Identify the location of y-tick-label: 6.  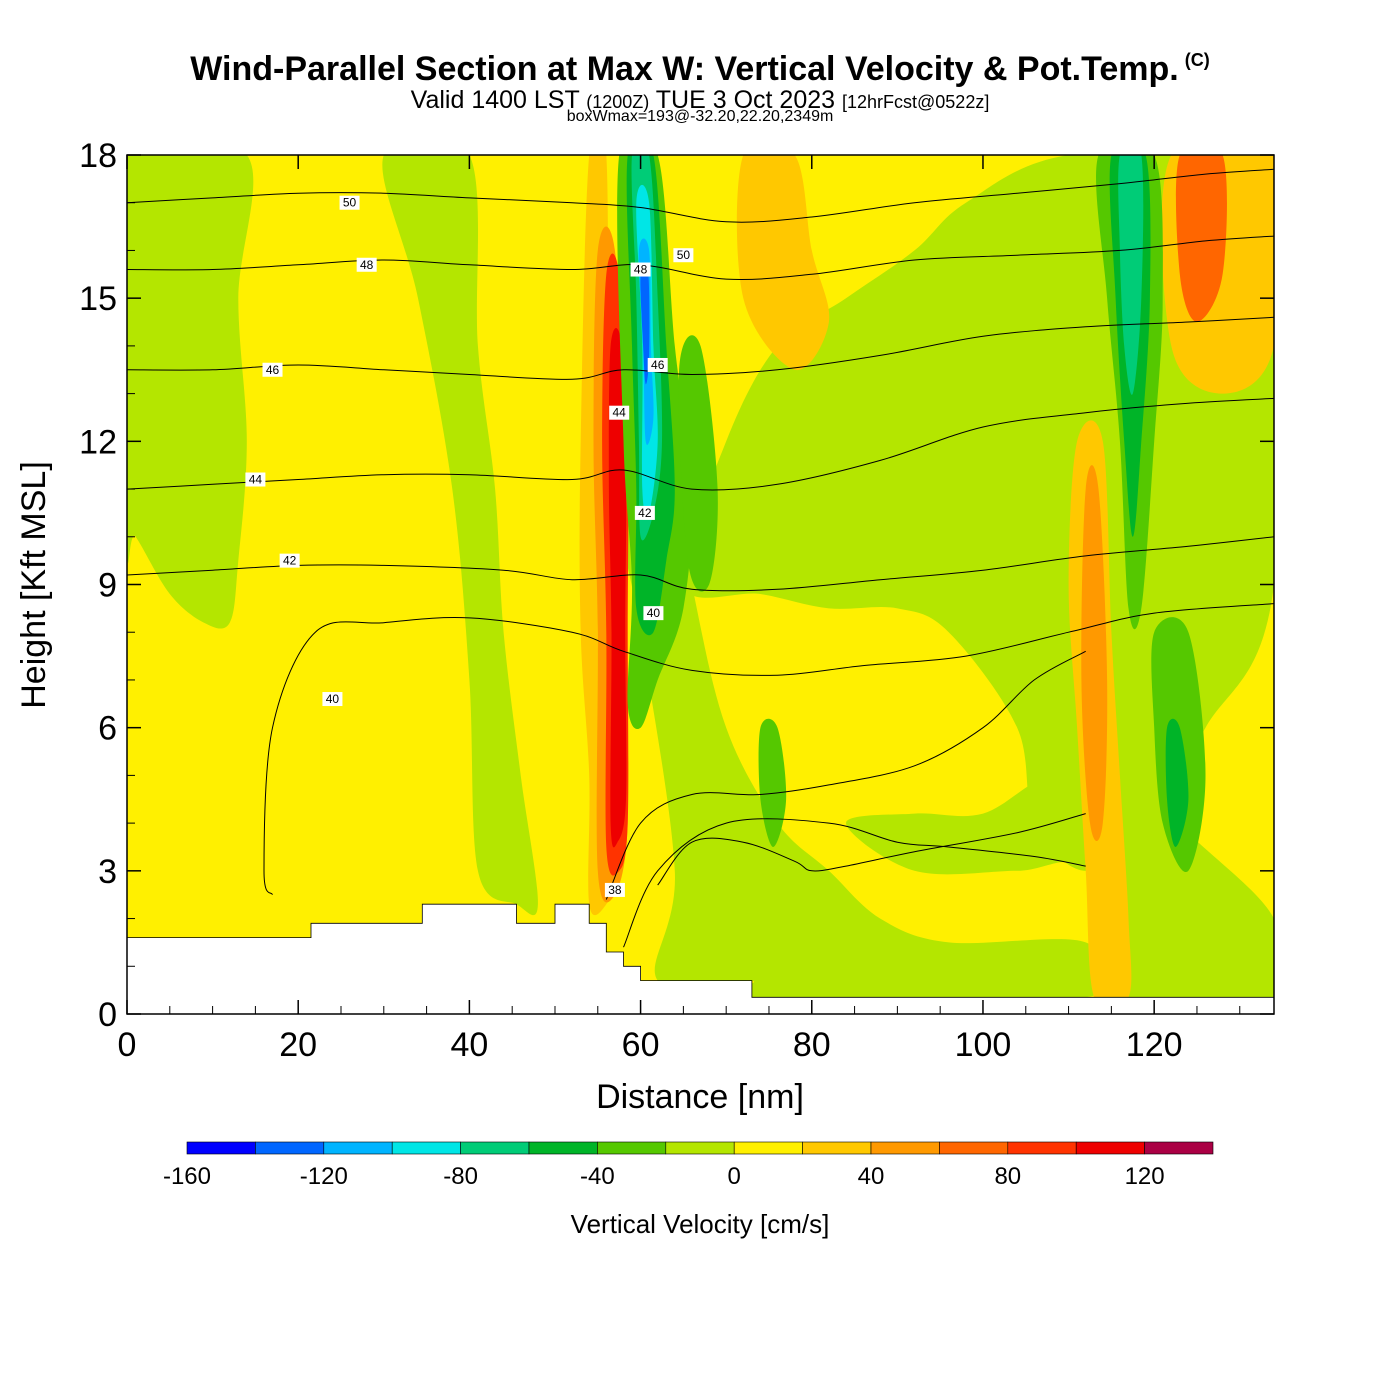
(107, 729).